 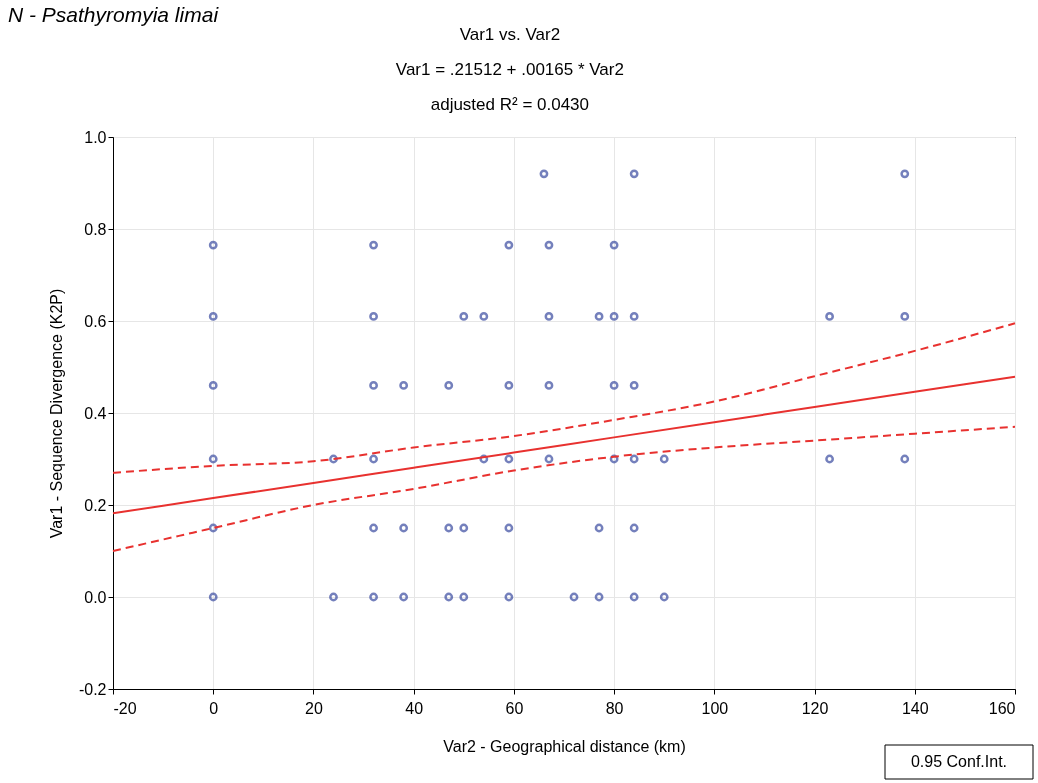 What do you see at coordinates (614, 708) in the screenshot?
I see `x-tick-label: 80` at bounding box center [614, 708].